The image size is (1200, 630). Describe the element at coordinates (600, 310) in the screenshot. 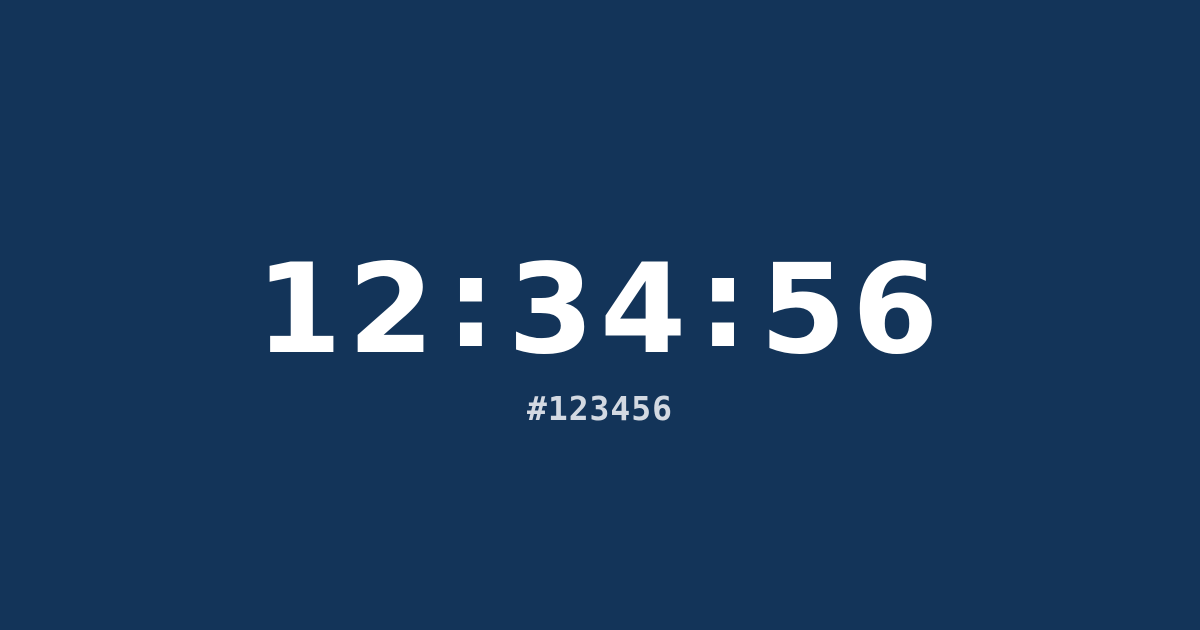

I see `minutes-digits: 34` at that location.